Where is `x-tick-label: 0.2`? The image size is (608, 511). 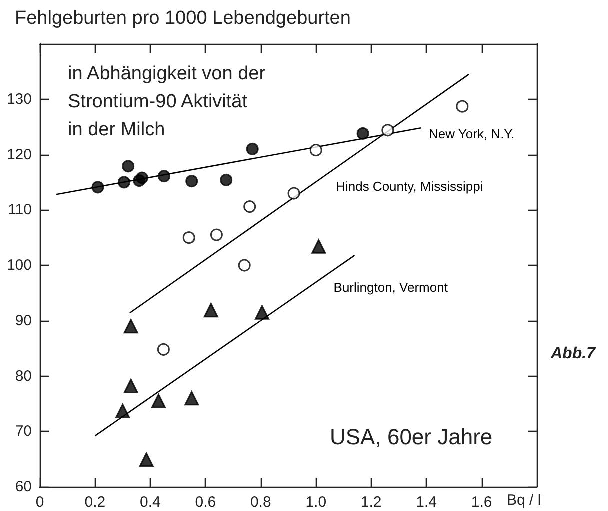
x-tick-label: 0.2 is located at coordinates (95, 502).